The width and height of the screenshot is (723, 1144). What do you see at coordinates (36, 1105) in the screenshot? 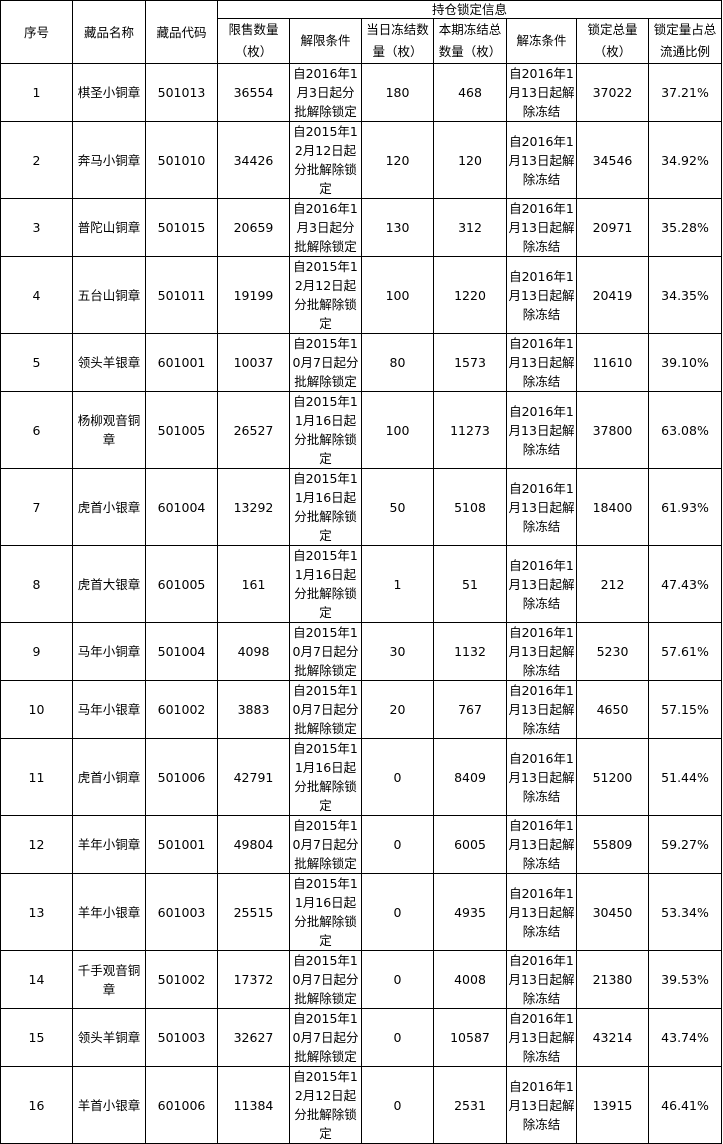
I see `cell-seq: 16` at bounding box center [36, 1105].